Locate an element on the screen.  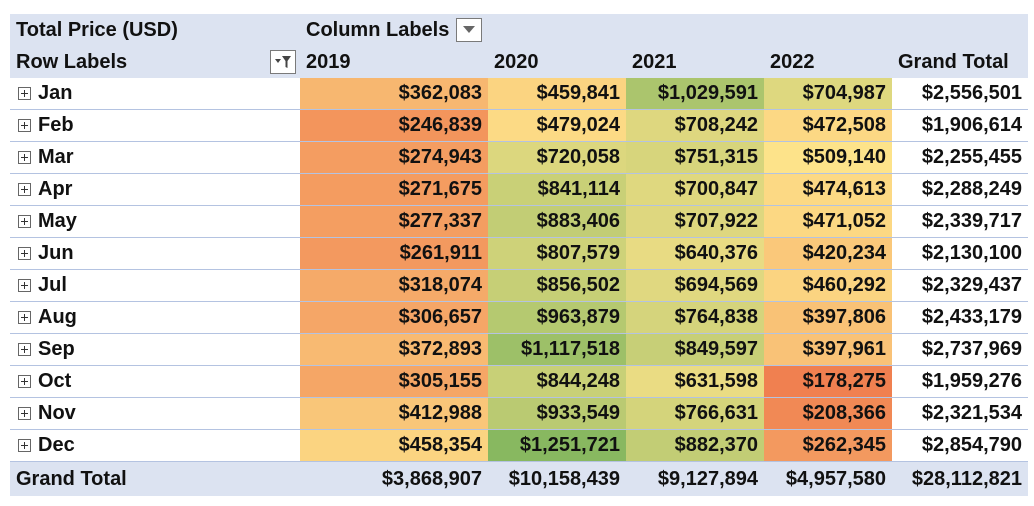
row-label-cell: Aug is located at coordinates (155, 317).